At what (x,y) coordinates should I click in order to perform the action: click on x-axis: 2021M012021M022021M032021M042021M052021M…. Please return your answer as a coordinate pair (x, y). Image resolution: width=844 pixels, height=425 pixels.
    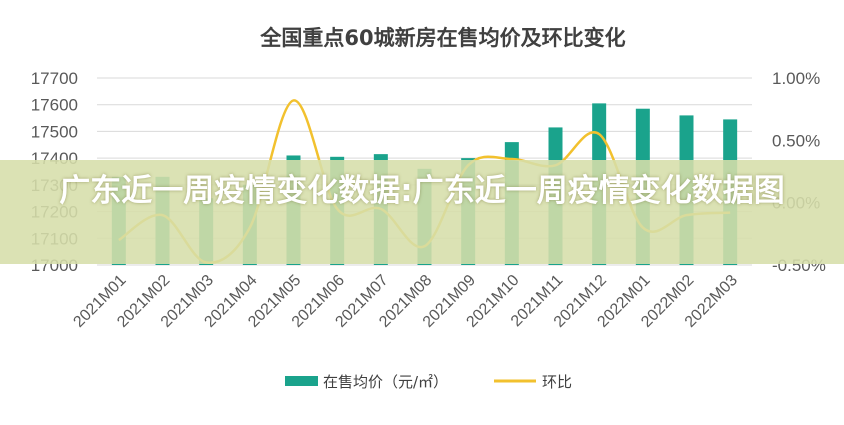
    Looking at the image, I should click on (405, 301).